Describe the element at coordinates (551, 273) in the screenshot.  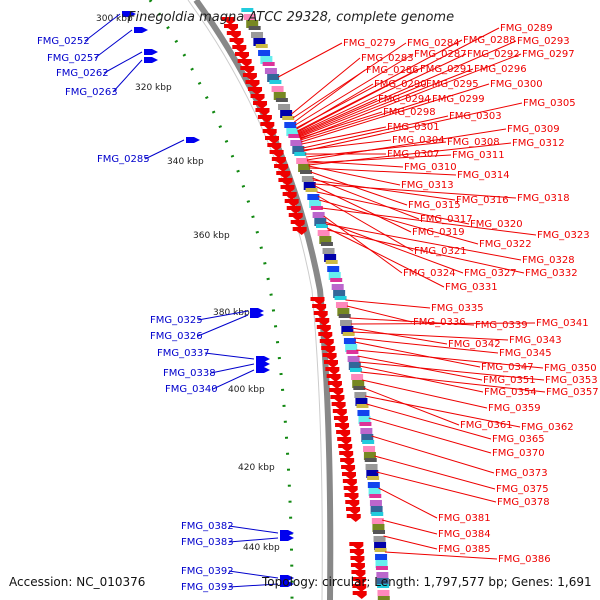
I see `gene-label: FMG_0332` at that location.